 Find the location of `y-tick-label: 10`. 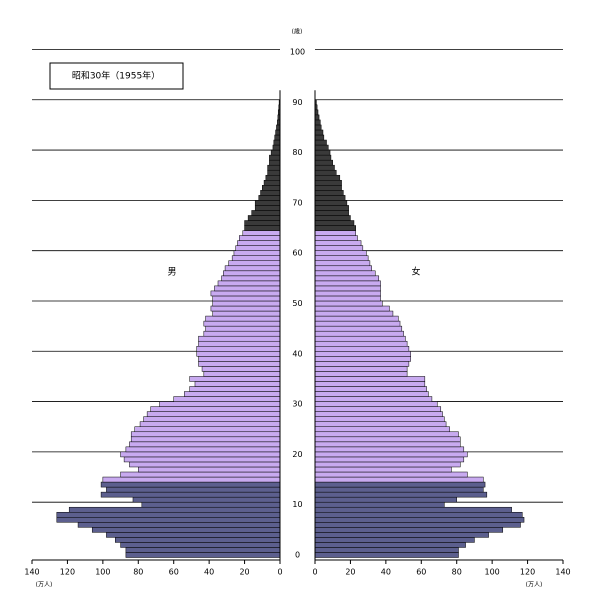

y-tick-label: 10 is located at coordinates (297, 504).